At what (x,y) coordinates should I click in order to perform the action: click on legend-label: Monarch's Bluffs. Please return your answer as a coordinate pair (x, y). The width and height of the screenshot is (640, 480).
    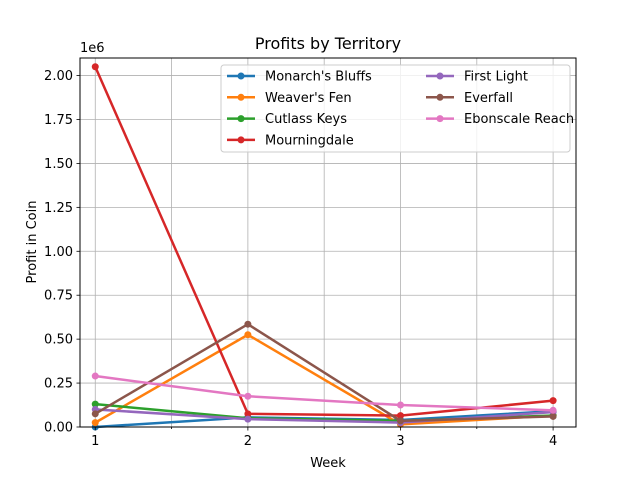
    Looking at the image, I should click on (318, 77).